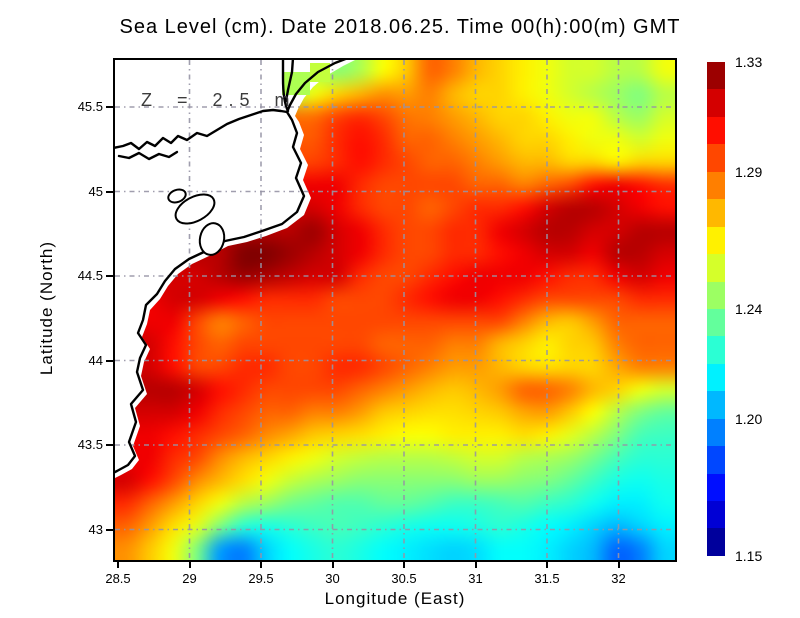  What do you see at coordinates (148, 155) in the screenshot?
I see `danube-river-branch-path` at bounding box center [148, 155].